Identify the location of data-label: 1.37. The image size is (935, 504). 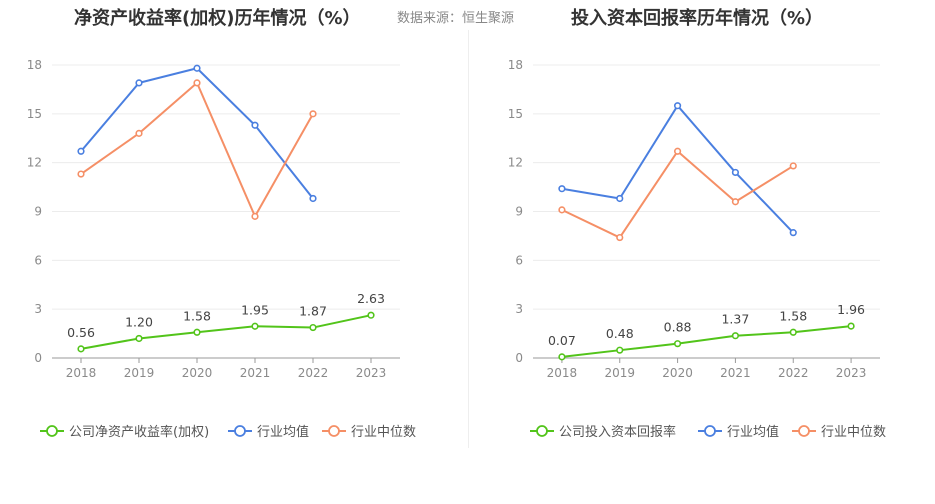
(735, 319).